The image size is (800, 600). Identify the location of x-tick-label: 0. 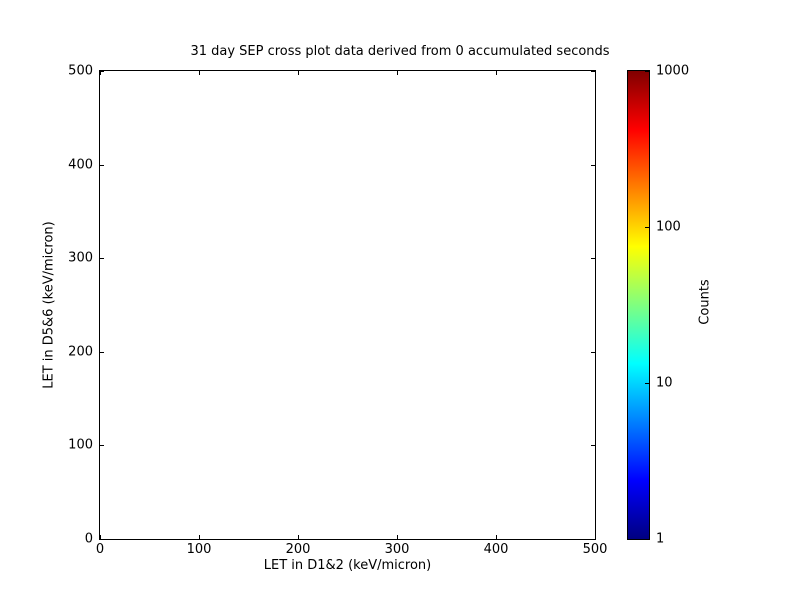
(100, 549).